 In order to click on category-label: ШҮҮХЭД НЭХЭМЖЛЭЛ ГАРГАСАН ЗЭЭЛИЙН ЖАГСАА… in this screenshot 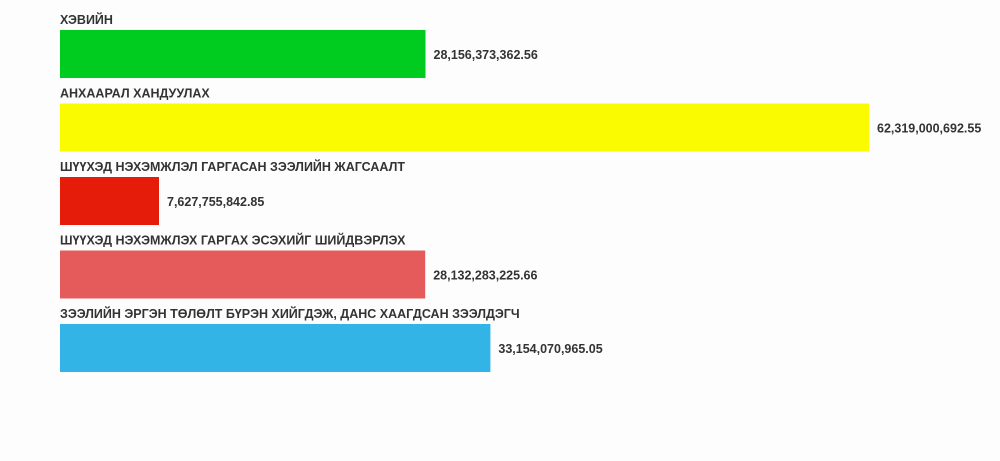, I will do `click(232, 166)`.